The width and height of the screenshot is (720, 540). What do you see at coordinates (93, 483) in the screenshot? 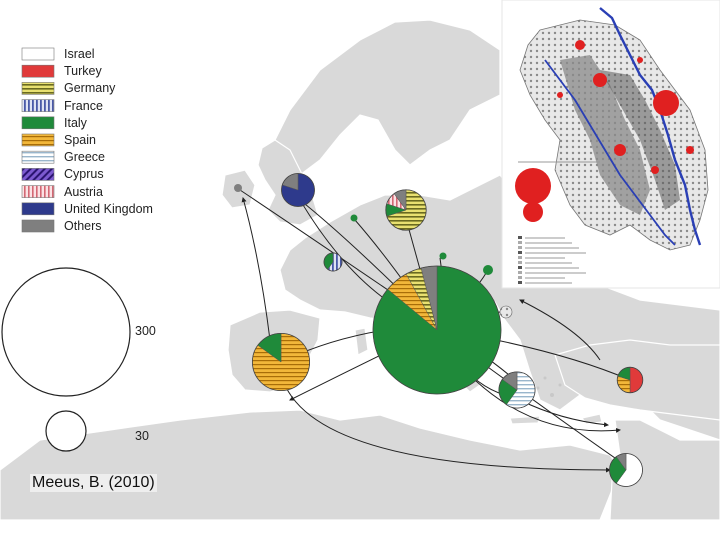
I see `source-credit: Meeus, B. (2010)` at bounding box center [93, 483].